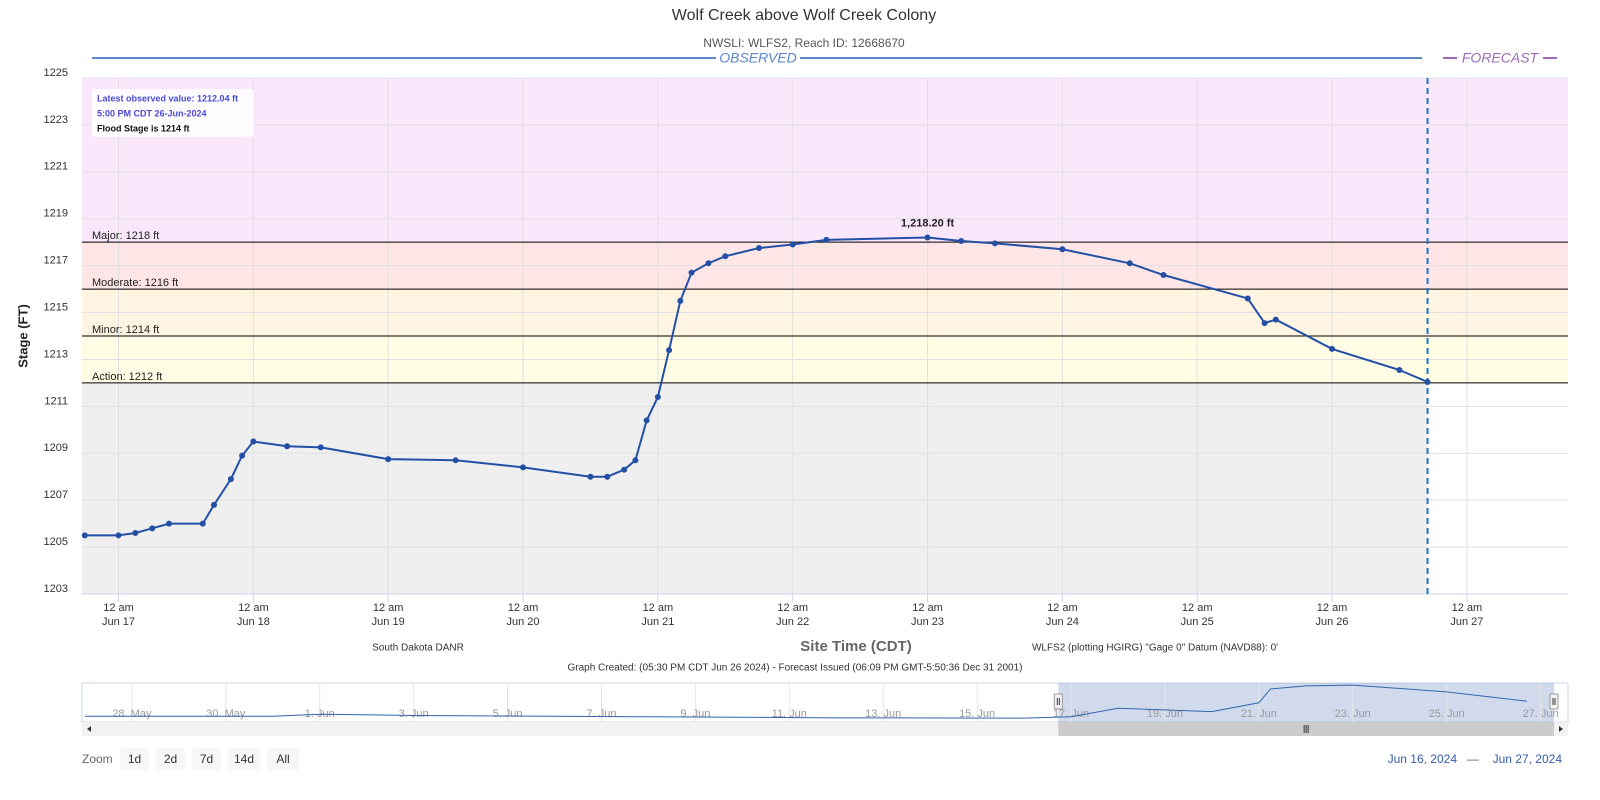 The width and height of the screenshot is (1600, 800). What do you see at coordinates (883, 714) in the screenshot?
I see `navigator-tick-label: 13. Jun` at bounding box center [883, 714].